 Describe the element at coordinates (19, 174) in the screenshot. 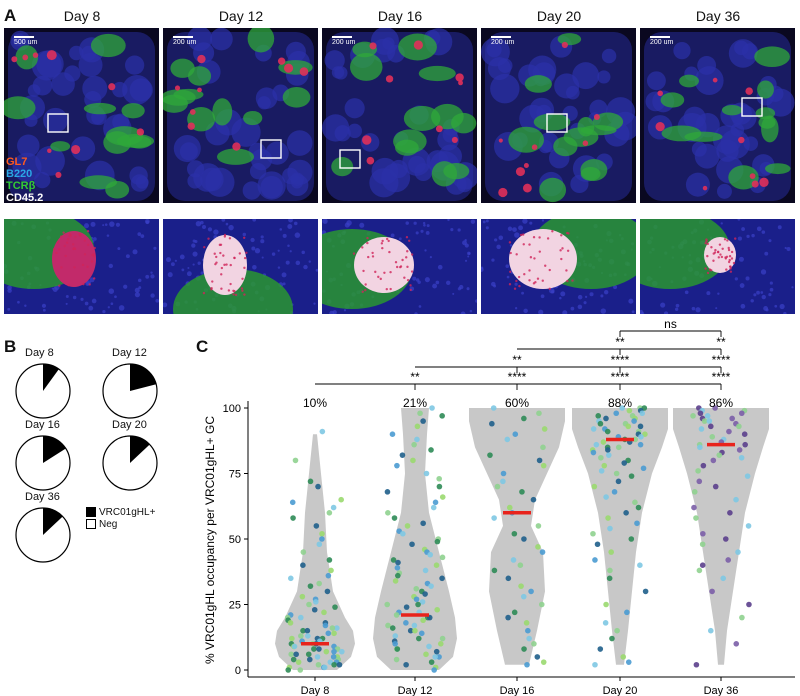

I see `channel-b220: B220` at that location.